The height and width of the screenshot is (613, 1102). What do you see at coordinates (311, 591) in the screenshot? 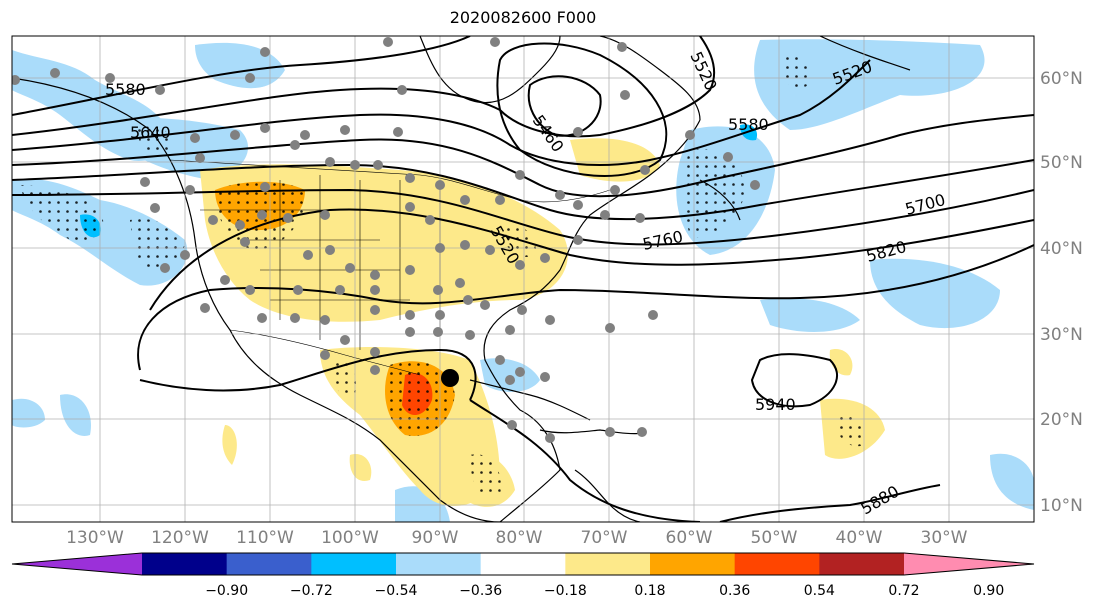
I see `colorbar-tick-label: −0.72` at bounding box center [311, 591].